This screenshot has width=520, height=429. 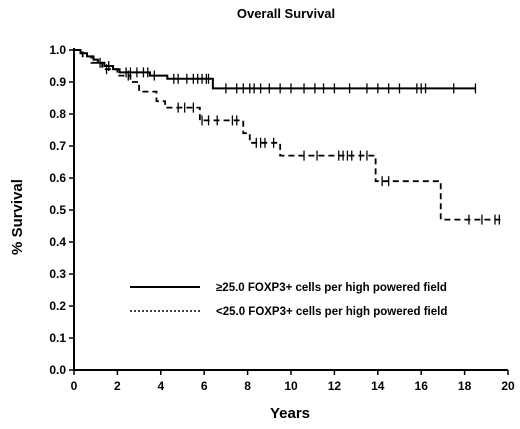 What do you see at coordinates (204, 386) in the screenshot?
I see `x-tick-label: 6` at bounding box center [204, 386].